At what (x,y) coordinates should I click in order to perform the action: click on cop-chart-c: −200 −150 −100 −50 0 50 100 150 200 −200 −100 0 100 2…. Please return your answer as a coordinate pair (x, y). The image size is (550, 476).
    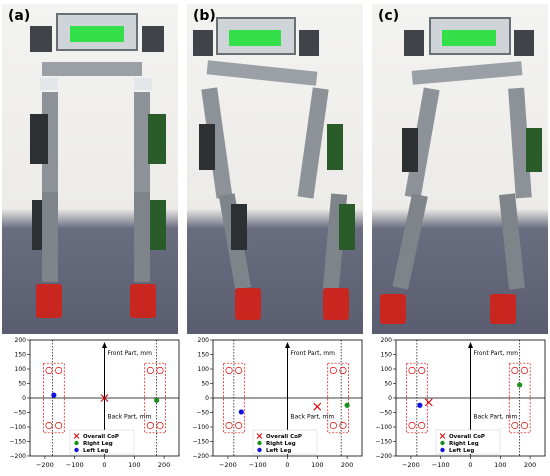
    Looking at the image, I should click on (461, 403).